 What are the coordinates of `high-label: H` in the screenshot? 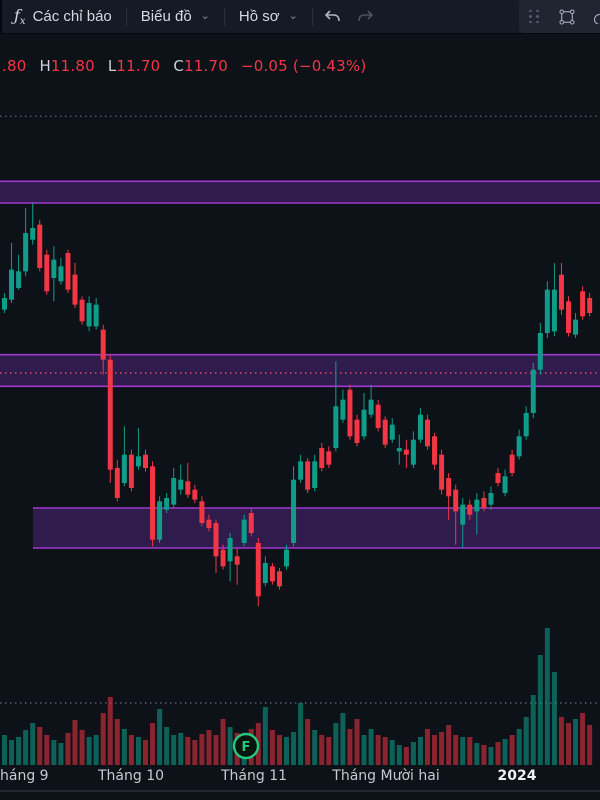 It's located at (45, 66).